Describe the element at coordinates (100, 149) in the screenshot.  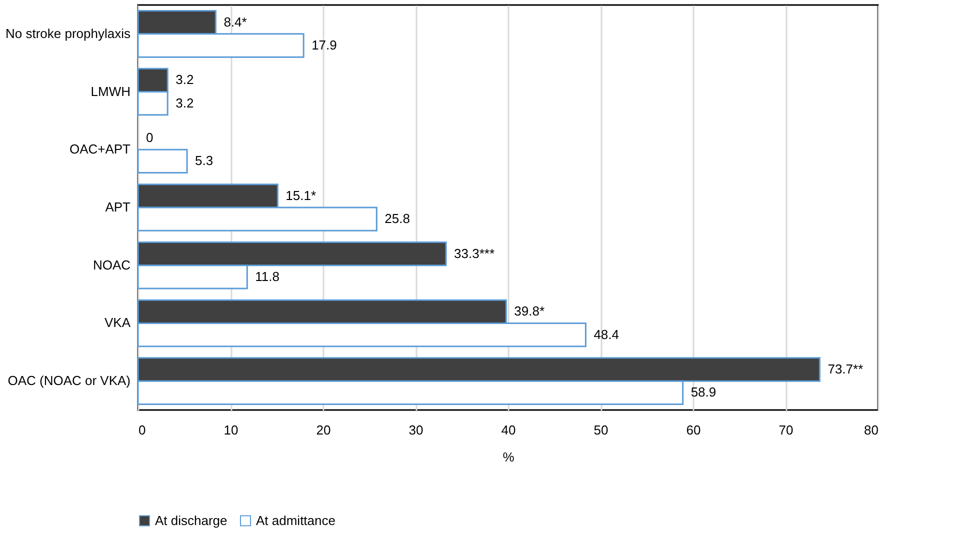
I see `y-tick-label: OAC+APT` at that location.